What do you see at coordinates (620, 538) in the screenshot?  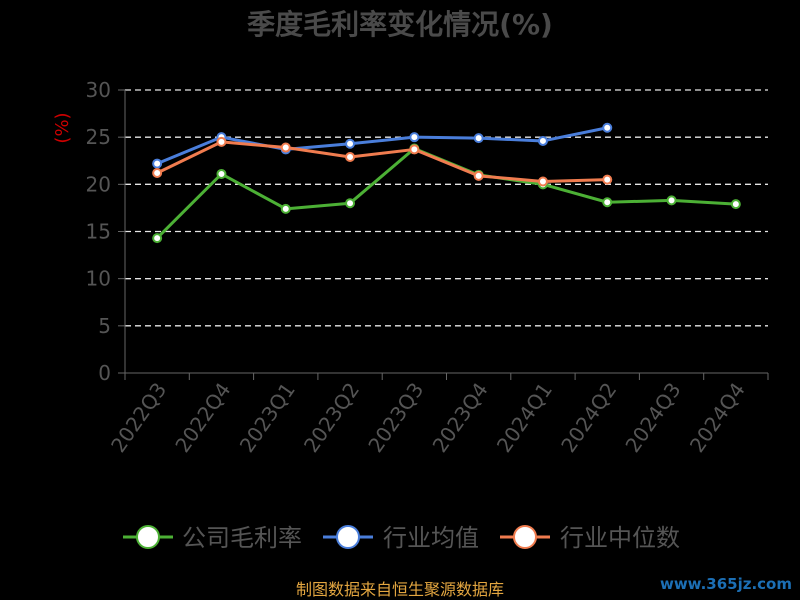 I see `legend-label: 行业中位数` at bounding box center [620, 538].